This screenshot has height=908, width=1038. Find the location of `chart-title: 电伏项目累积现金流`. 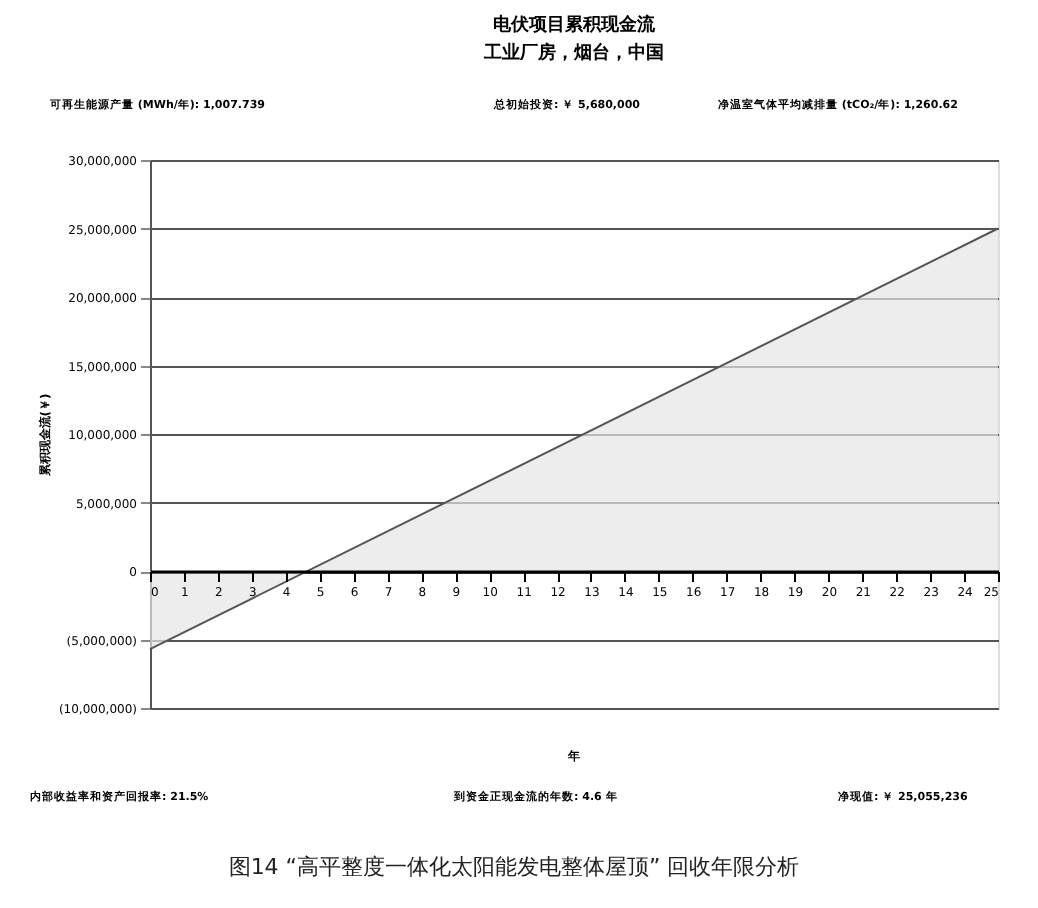

chart-title: 电伏项目累积现金流 is located at coordinates (575, 25).